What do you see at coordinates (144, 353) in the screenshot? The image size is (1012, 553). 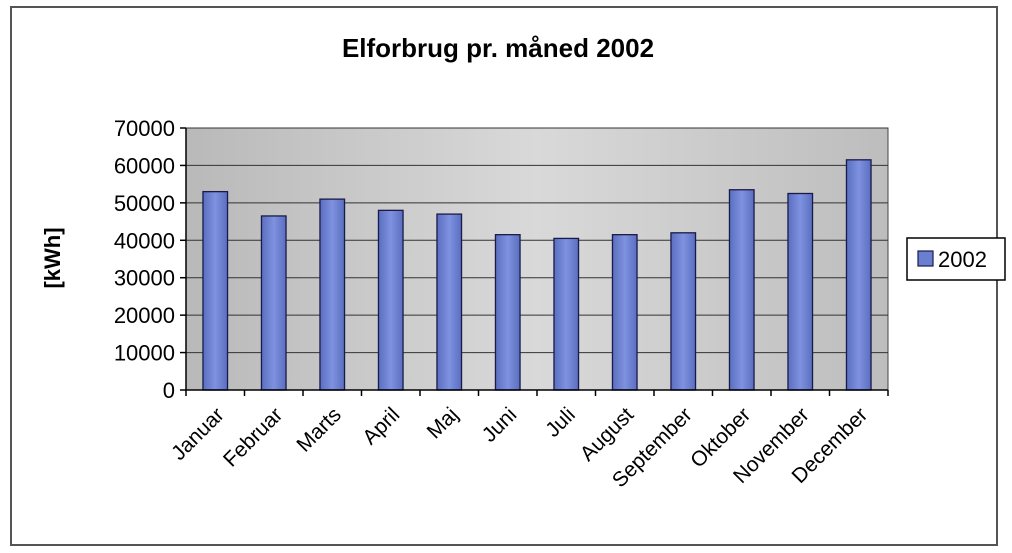 I see `y-tick-label: 10000` at bounding box center [144, 353].